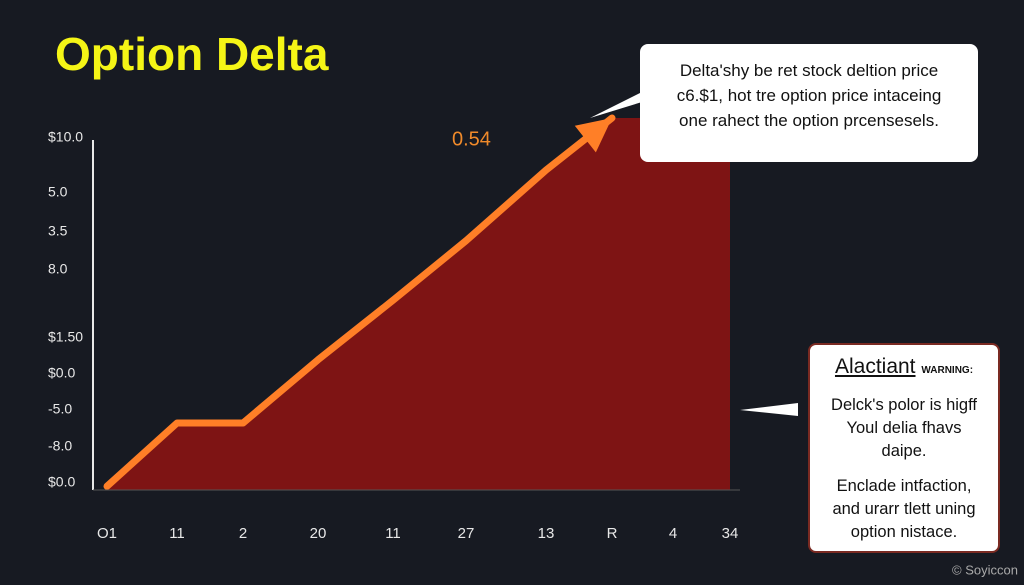  Describe the element at coordinates (809, 120) in the screenshot. I see `callout-line: one rahect the option prcensesels.` at that location.